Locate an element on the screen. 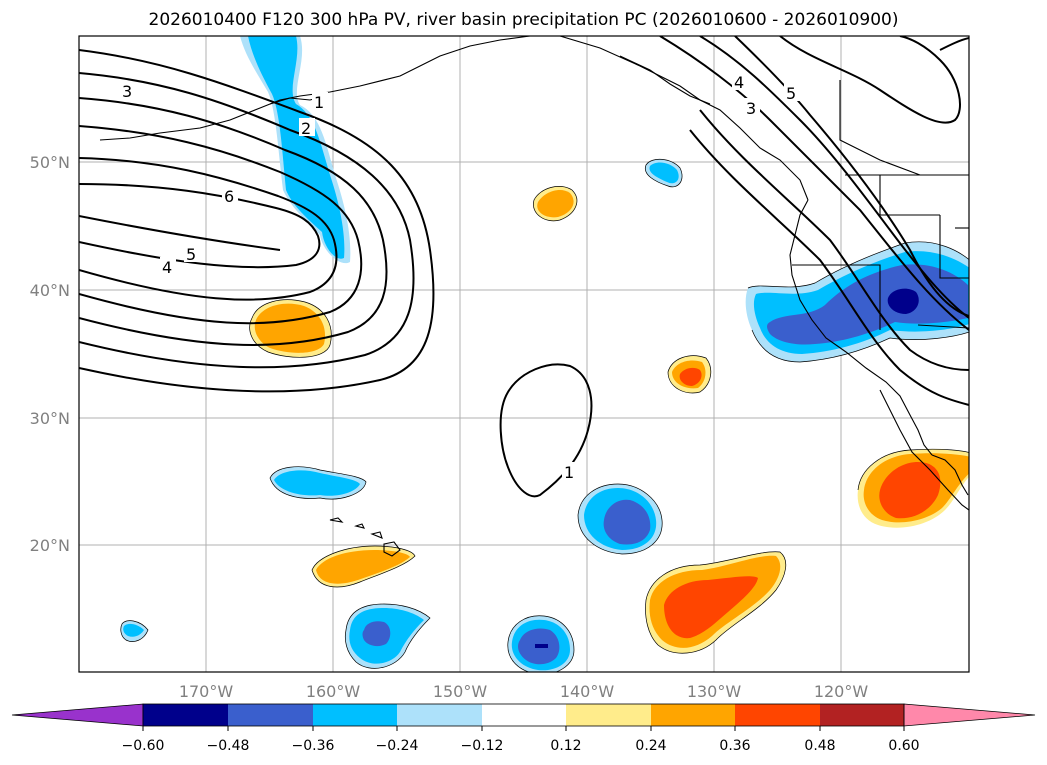 This screenshot has height=765, width=1047. colorbar-tick-label: 0.60 is located at coordinates (903, 746).